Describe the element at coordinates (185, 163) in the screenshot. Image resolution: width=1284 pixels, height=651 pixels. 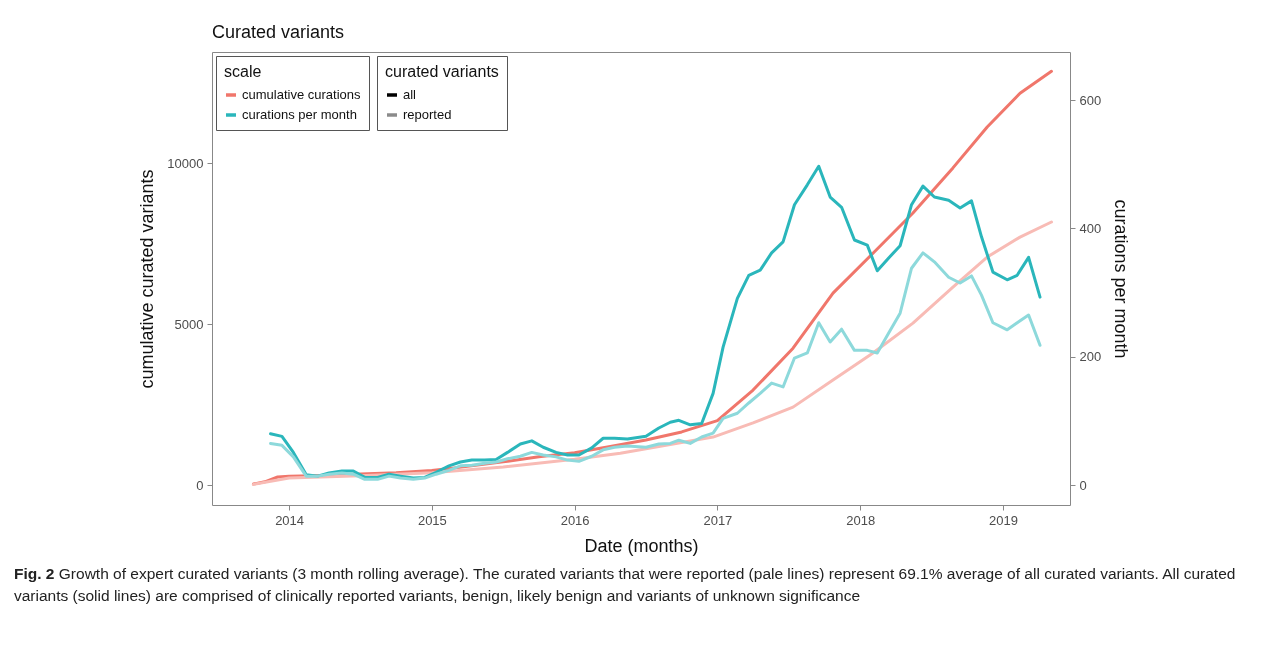
I see `y-tick-label: 10000` at that location.